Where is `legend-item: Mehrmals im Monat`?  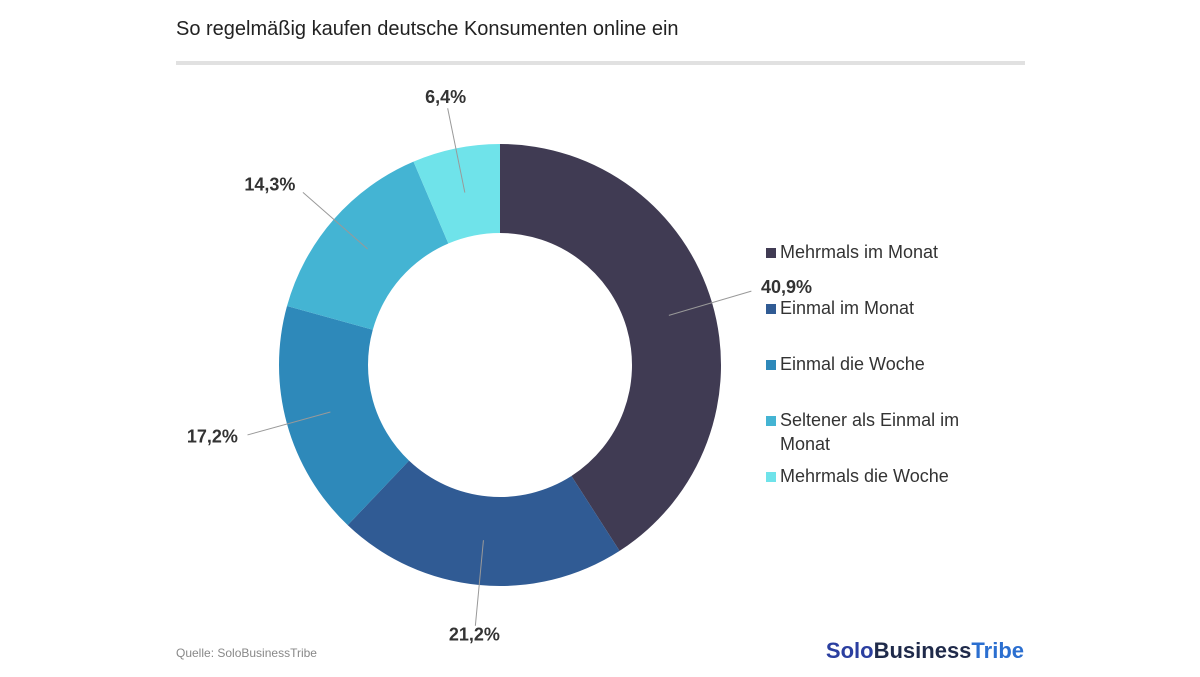
legend-item: Mehrmals im Monat is located at coordinates (866, 252).